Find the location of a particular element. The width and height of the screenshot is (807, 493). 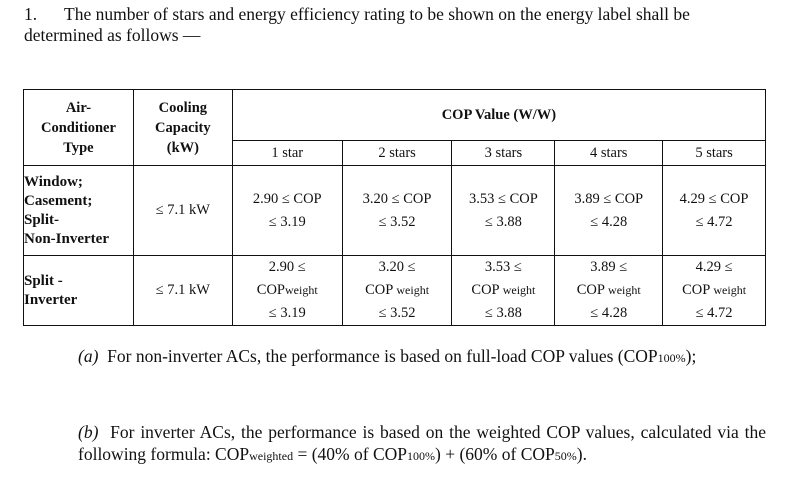

note-b-end: ). is located at coordinates (581, 454).